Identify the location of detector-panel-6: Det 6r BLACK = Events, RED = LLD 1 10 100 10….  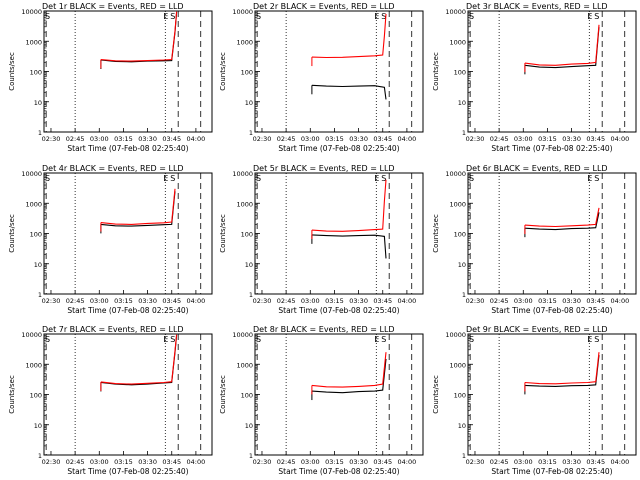
(534, 239).